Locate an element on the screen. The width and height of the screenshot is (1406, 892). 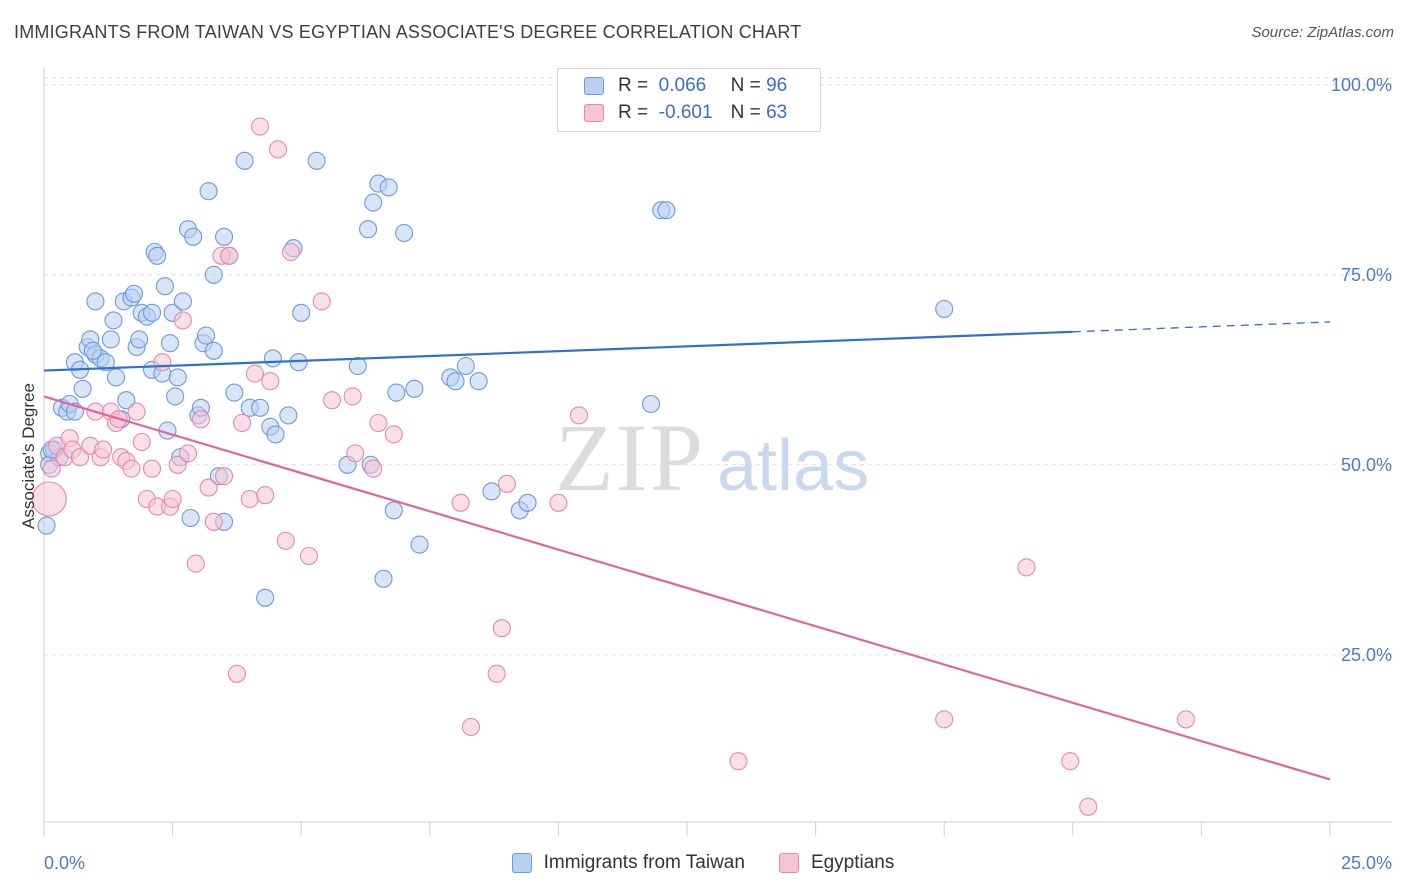
legend-item-taiwan: Immigrants from Taiwan is located at coordinates (628, 863).